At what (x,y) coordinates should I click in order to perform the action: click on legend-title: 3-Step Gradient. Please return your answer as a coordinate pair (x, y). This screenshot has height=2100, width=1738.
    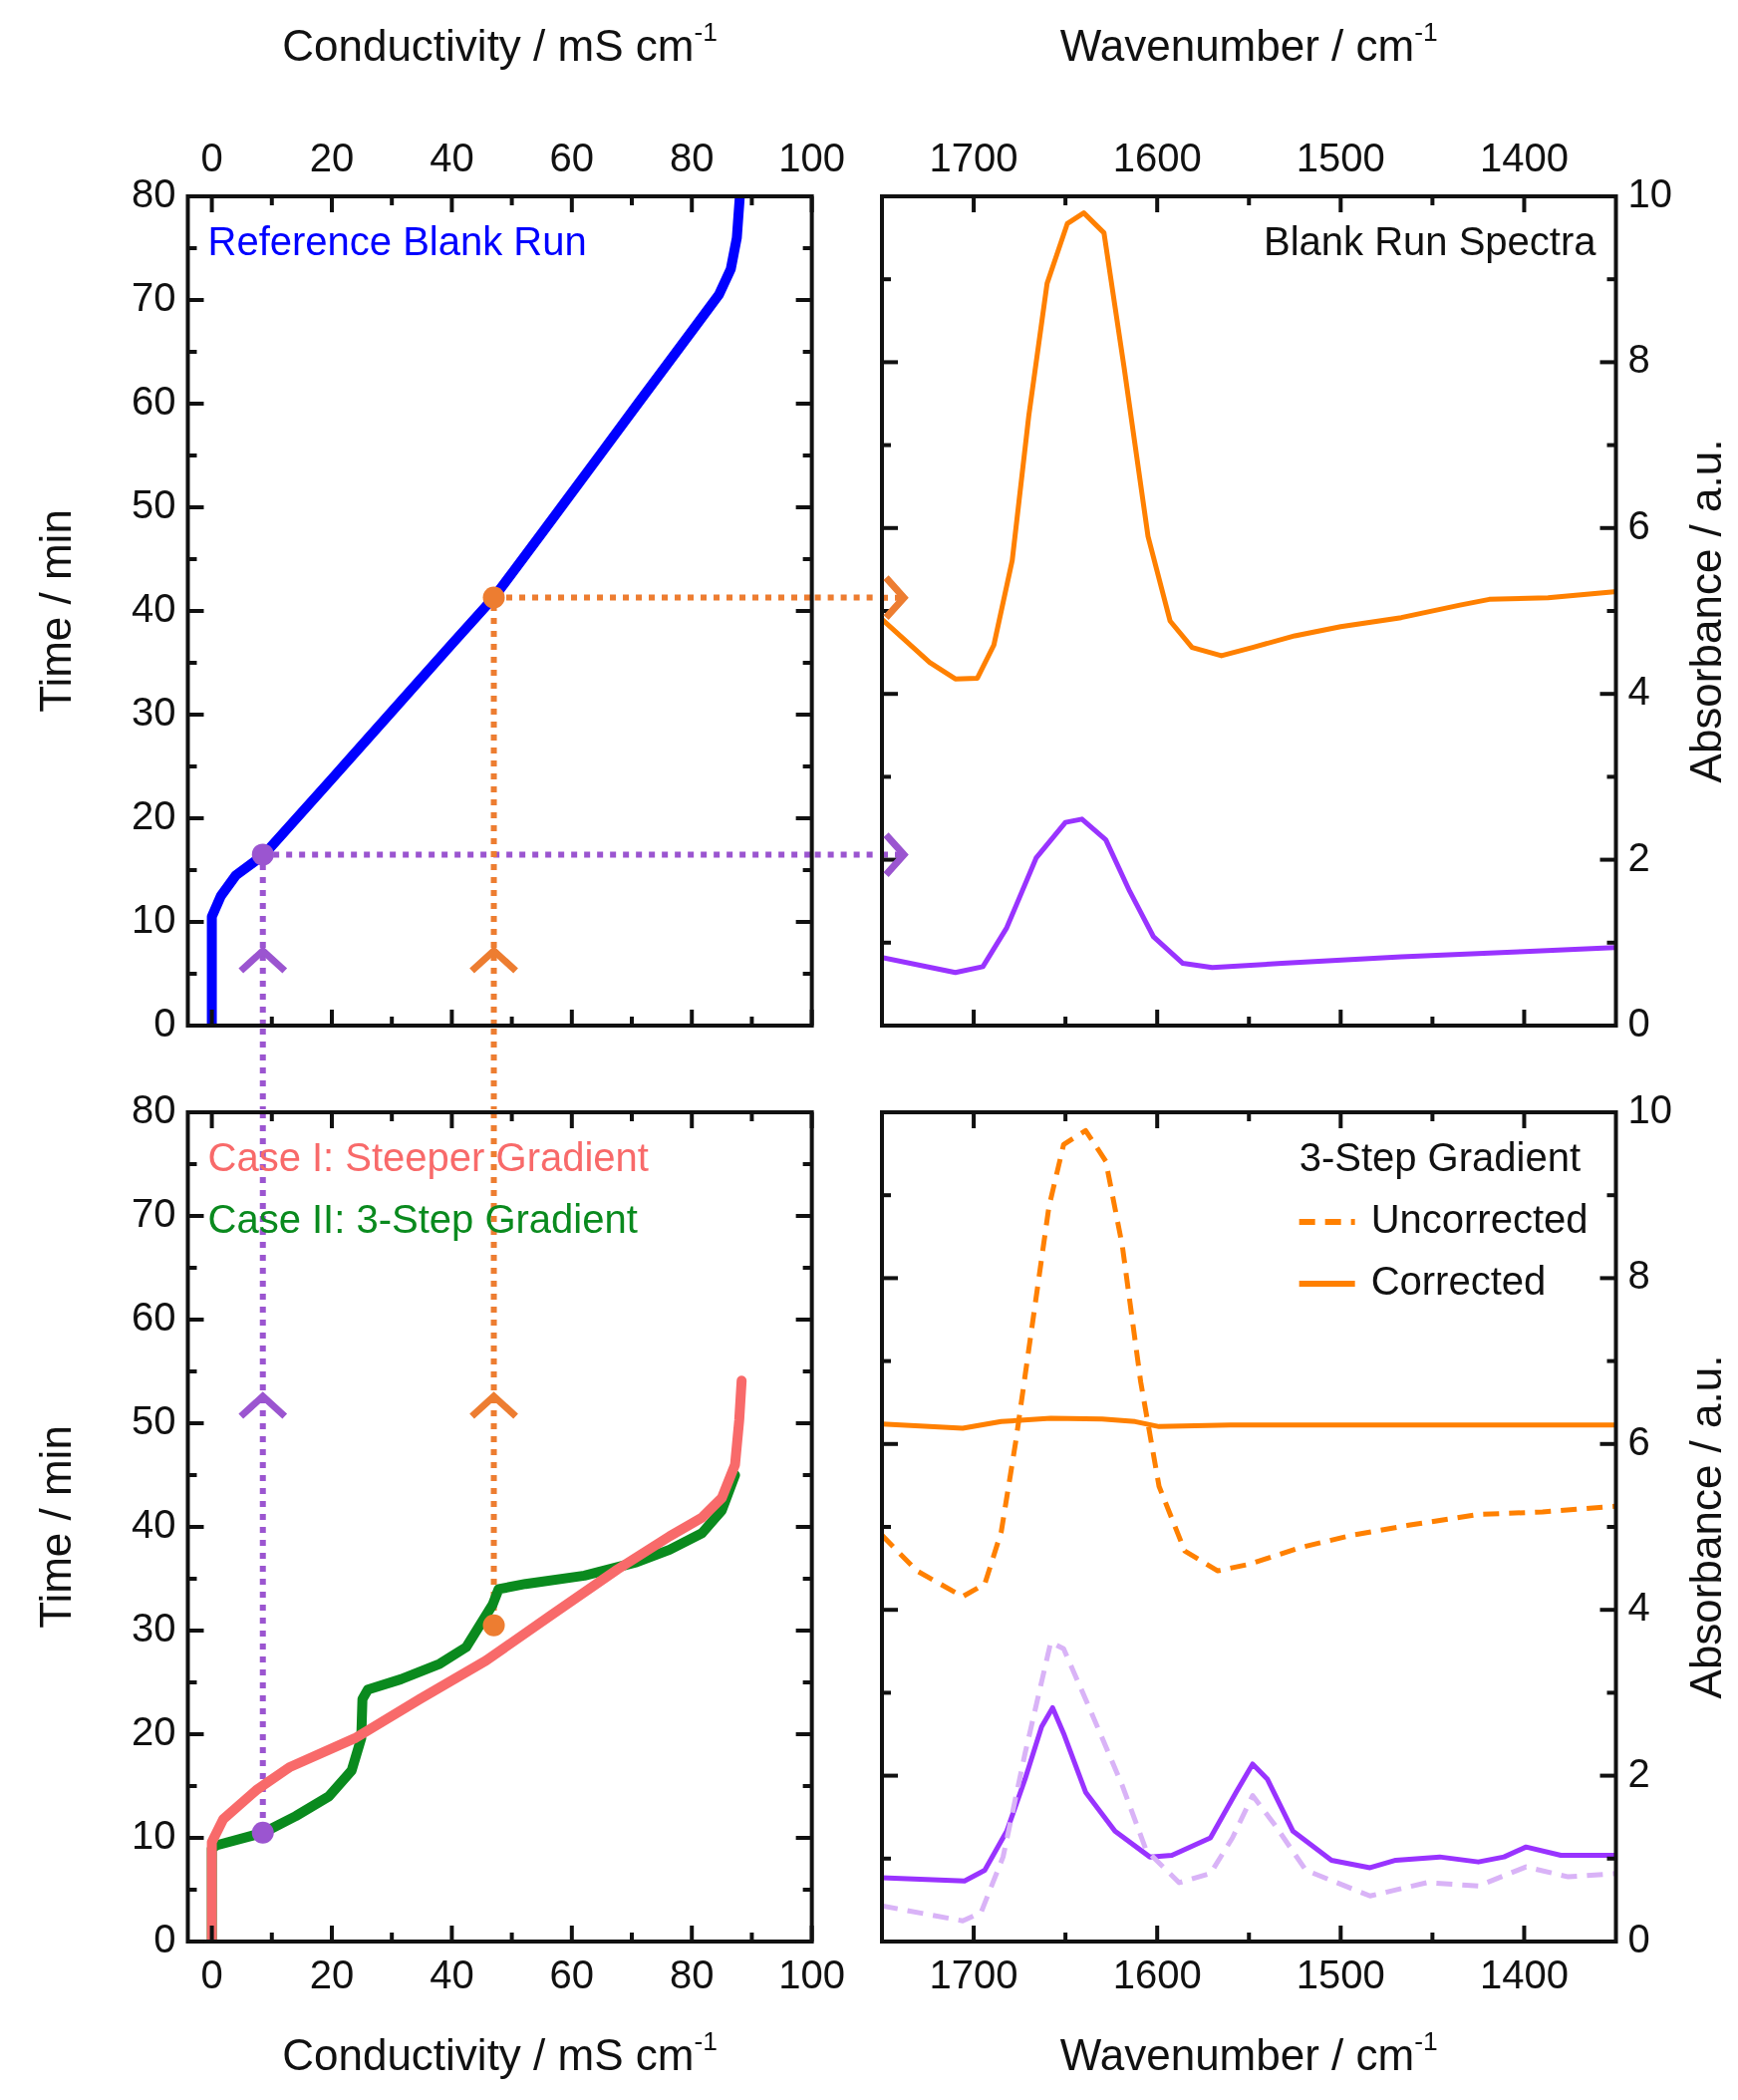
    Looking at the image, I should click on (1440, 1157).